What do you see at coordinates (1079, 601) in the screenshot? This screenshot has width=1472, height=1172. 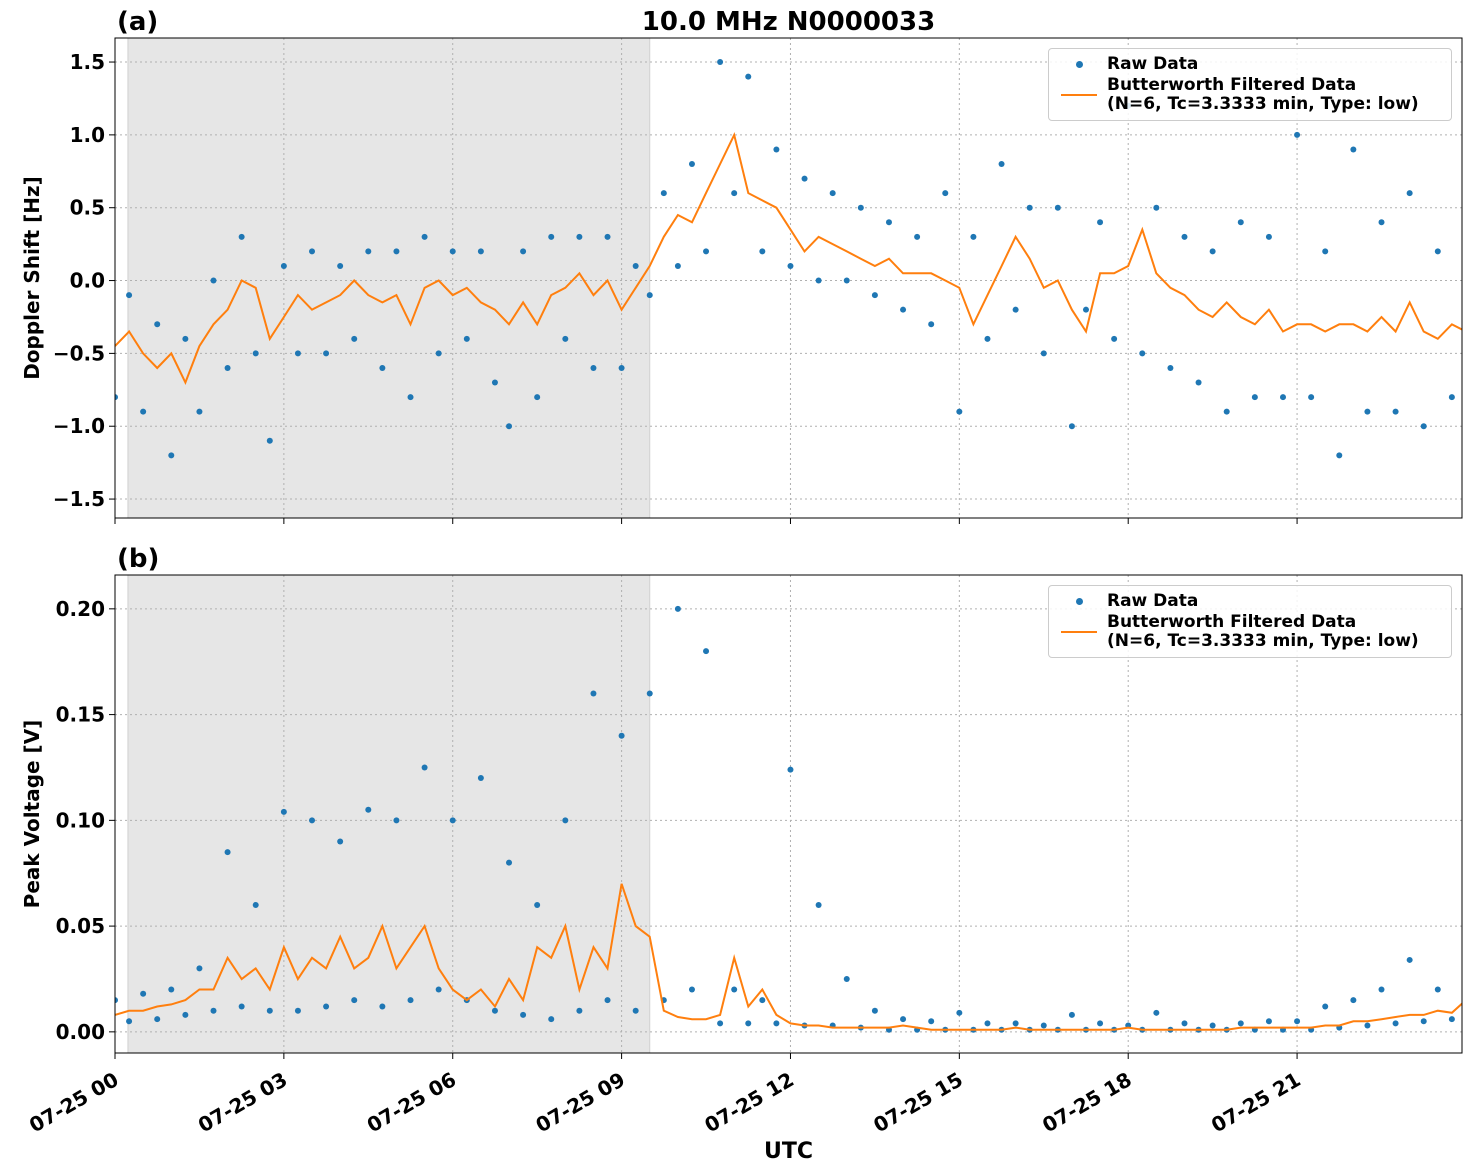 I see `legend-swatch` at bounding box center [1079, 601].